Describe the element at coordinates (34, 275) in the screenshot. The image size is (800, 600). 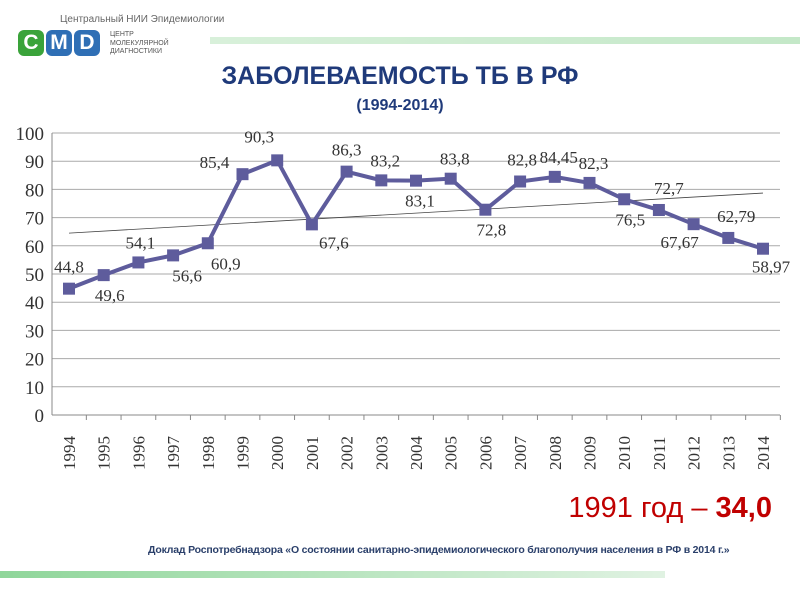
I see `y-tick-label: 50` at that location.